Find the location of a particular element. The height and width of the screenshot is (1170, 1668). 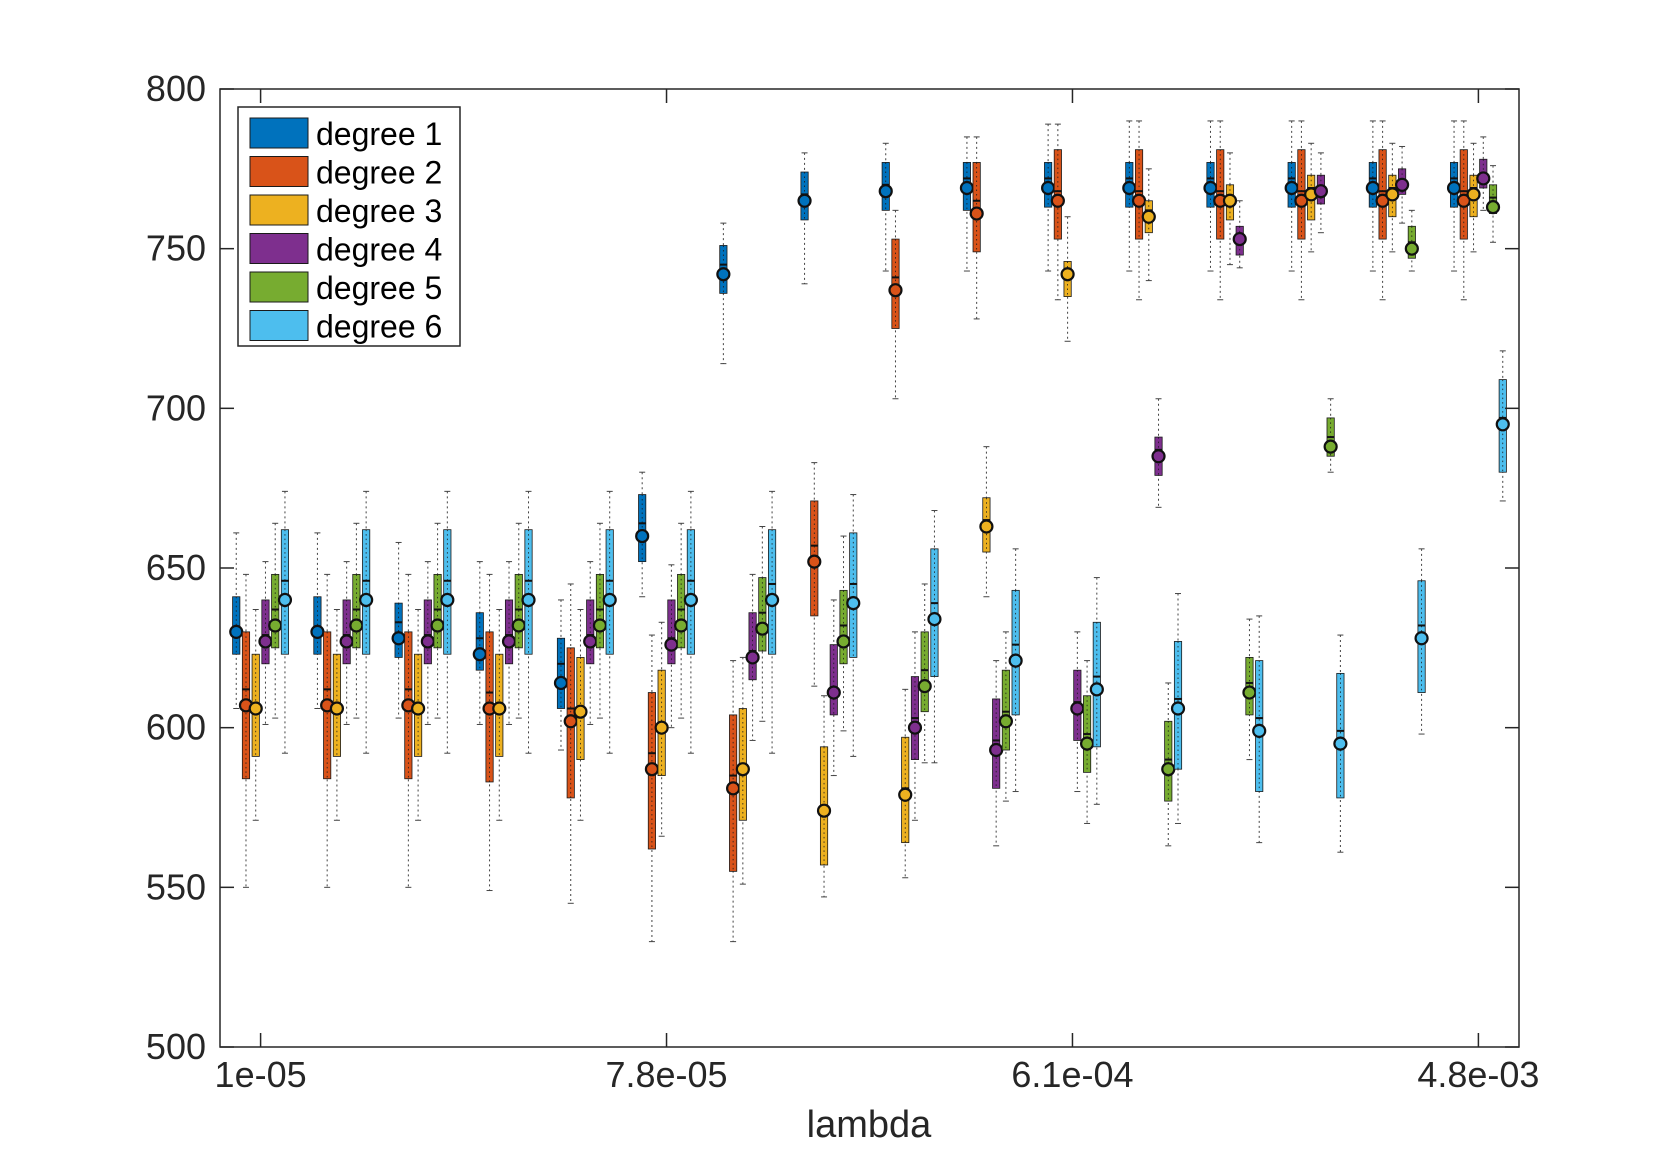

legend-label: degree 3 is located at coordinates (379, 211).